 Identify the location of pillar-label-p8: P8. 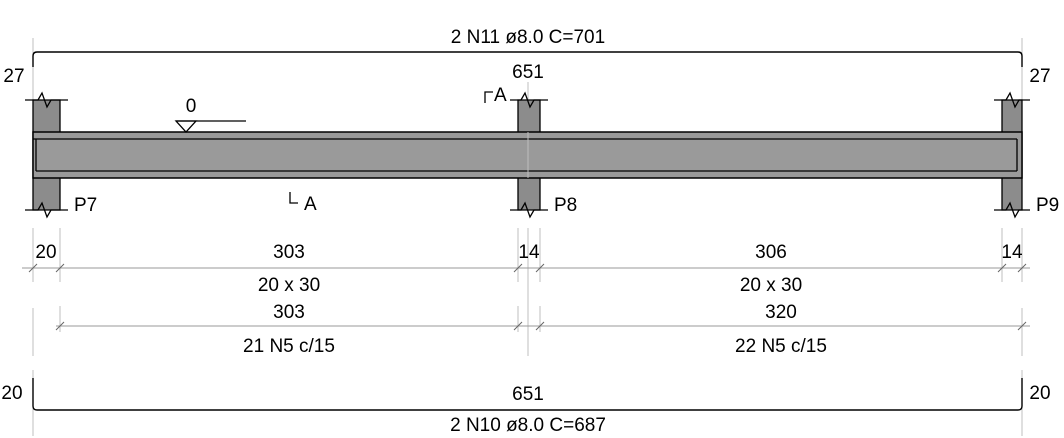
(565, 205).